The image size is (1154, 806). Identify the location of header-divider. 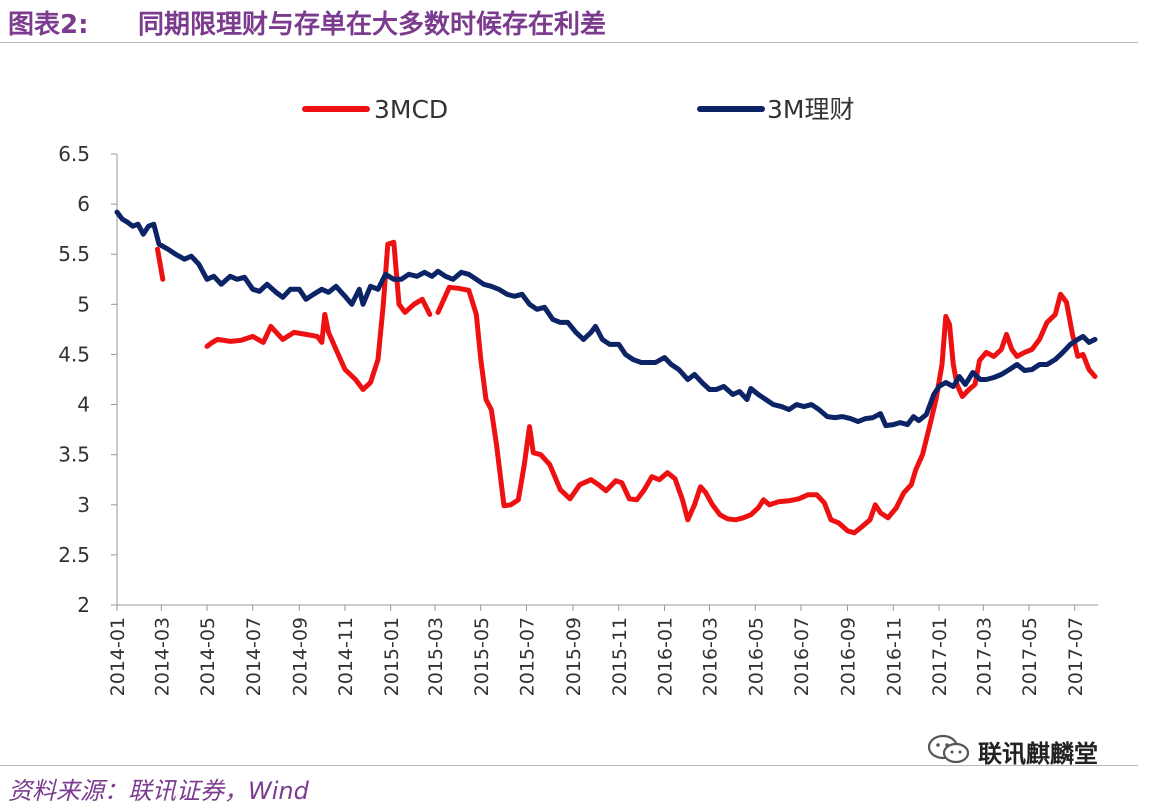
(569, 42).